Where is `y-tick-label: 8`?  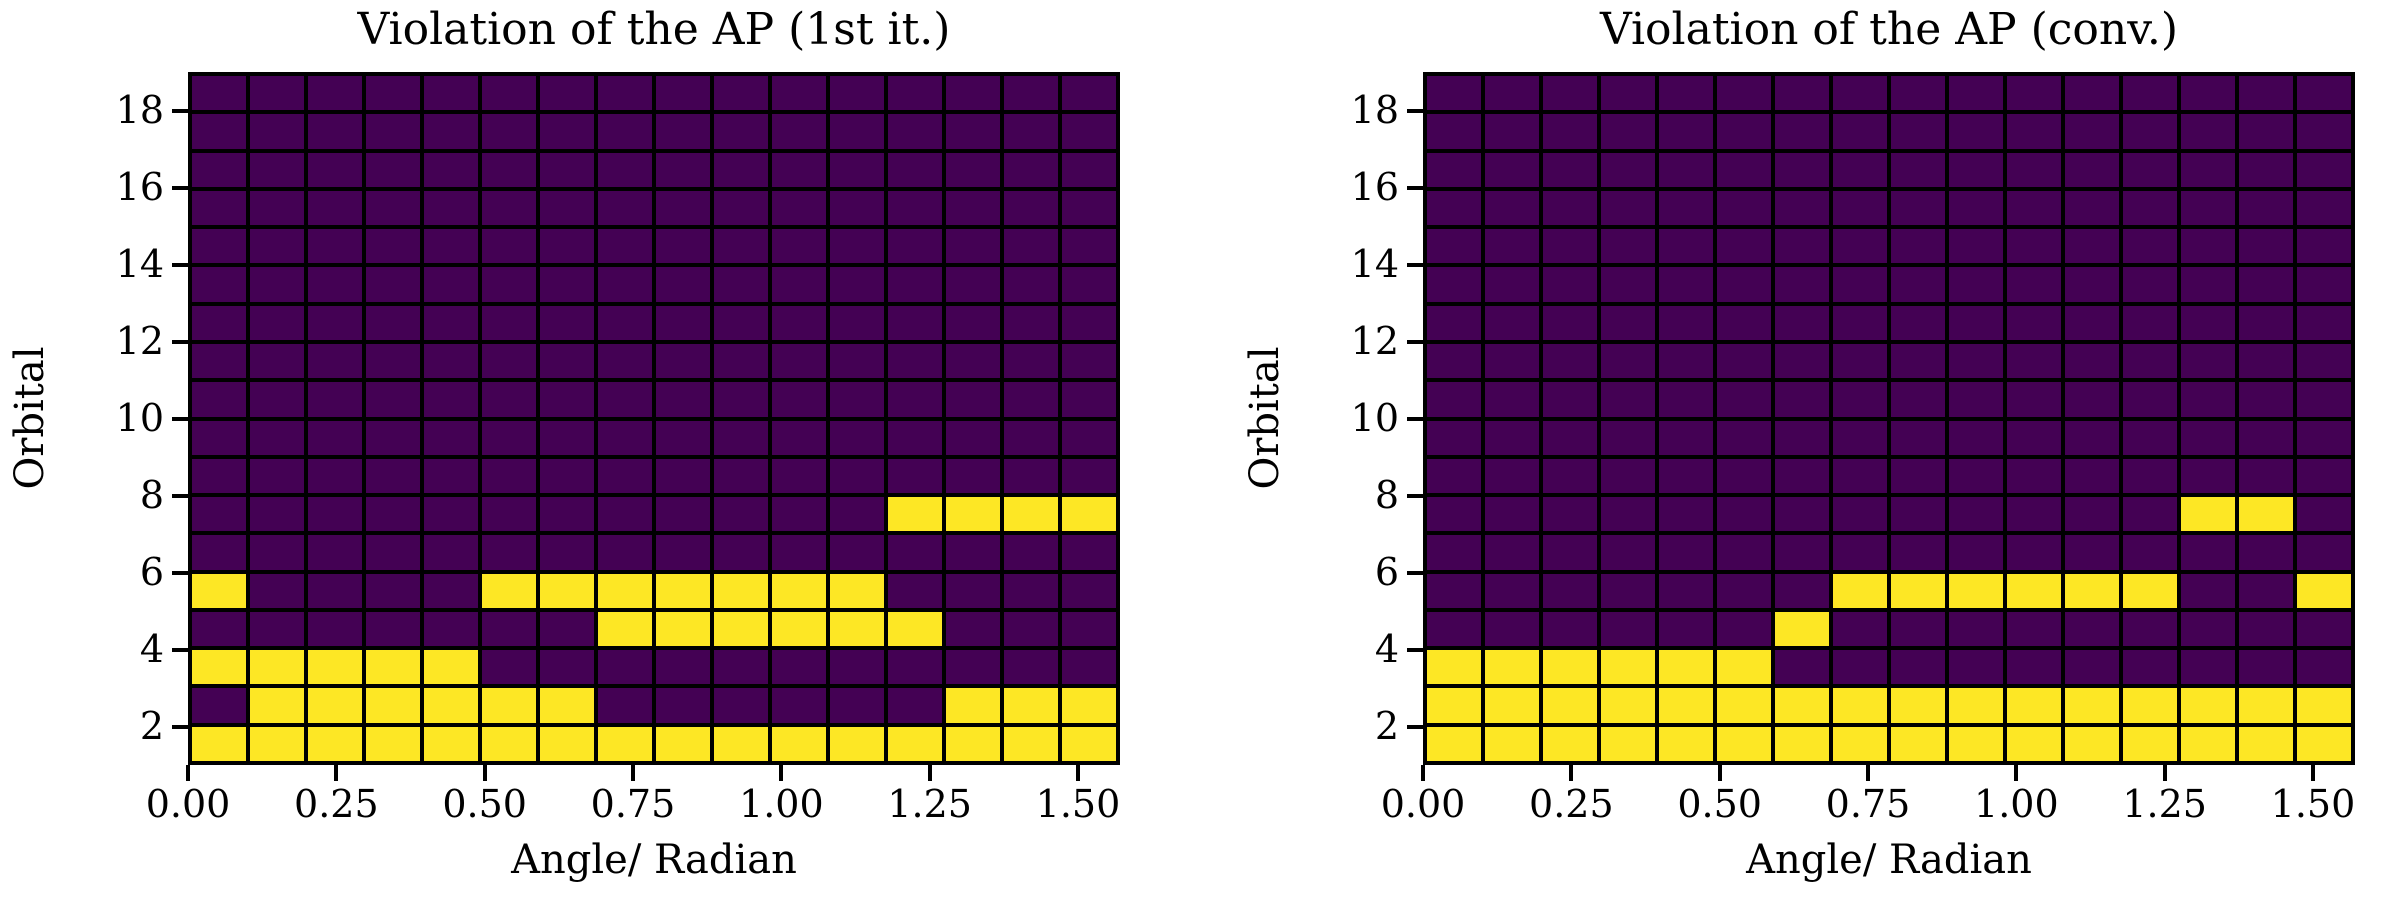 y-tick-label: 8 is located at coordinates (1386, 494).